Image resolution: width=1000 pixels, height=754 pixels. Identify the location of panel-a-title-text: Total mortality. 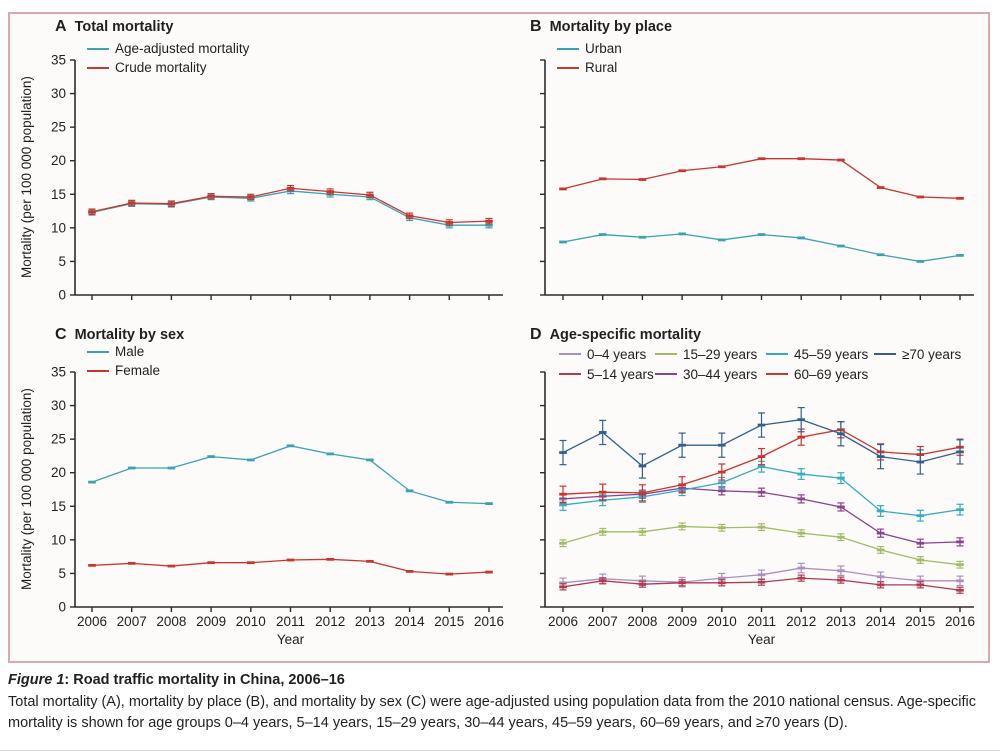
(124, 27).